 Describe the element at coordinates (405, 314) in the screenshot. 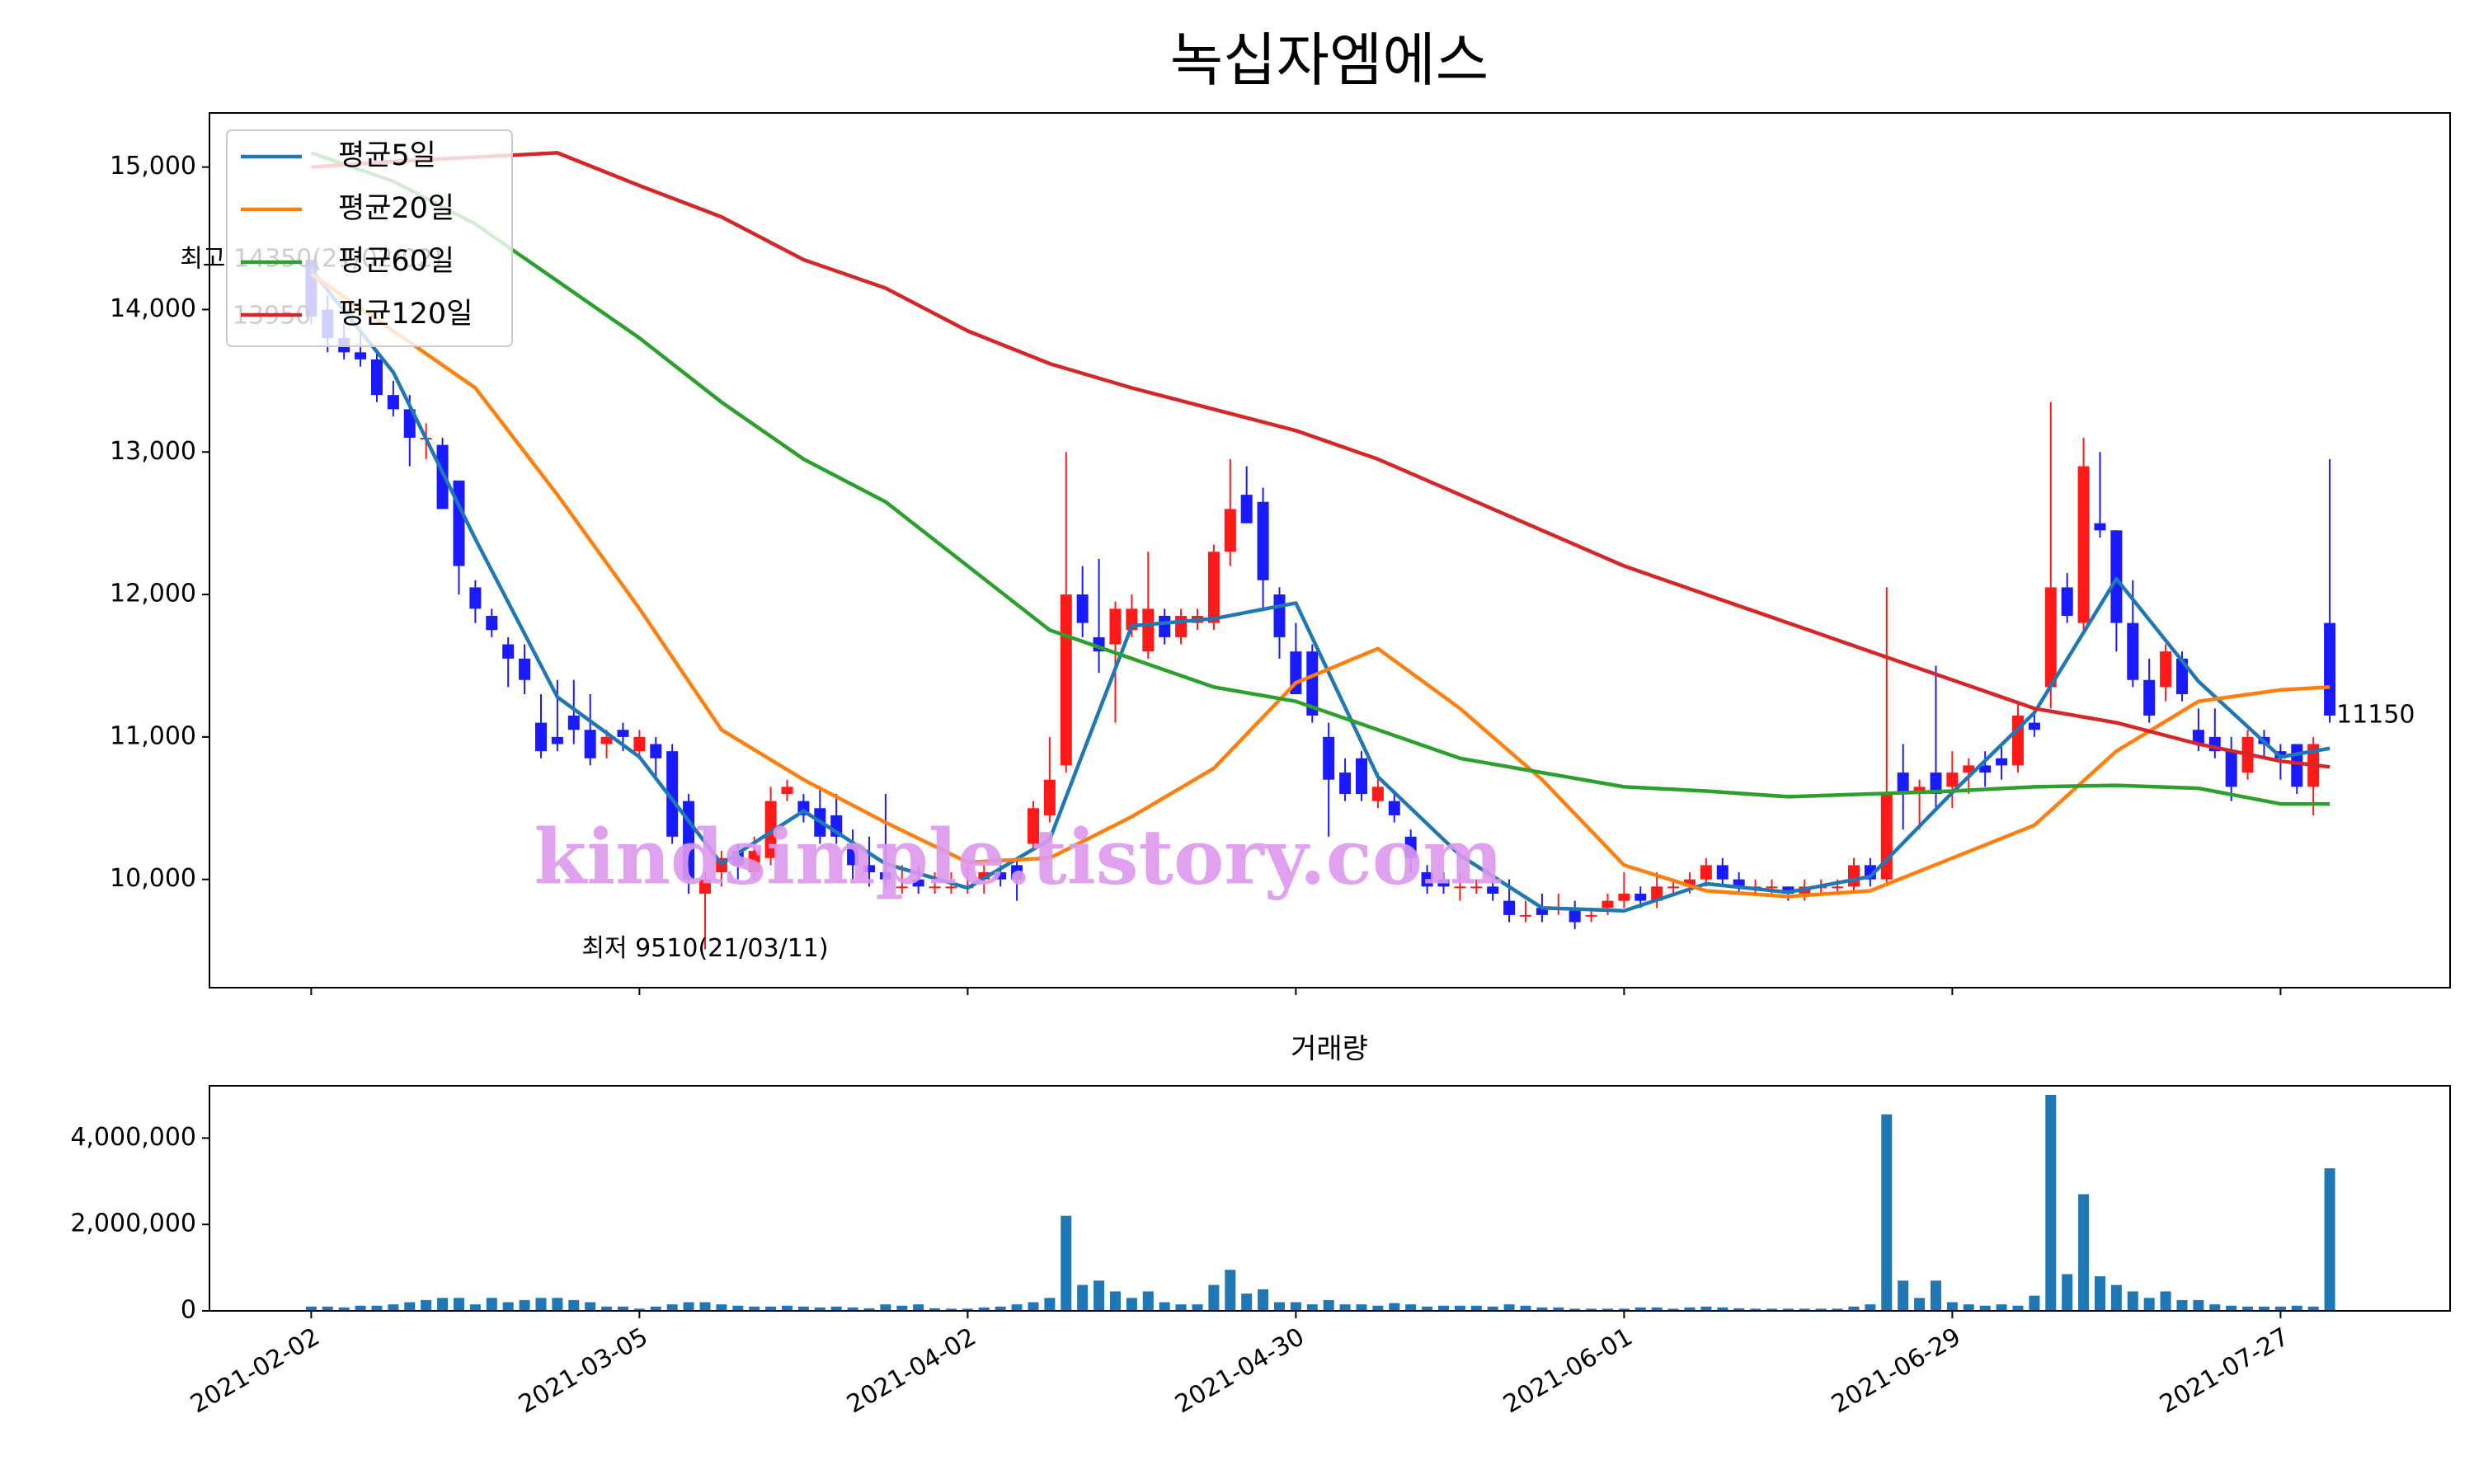

I see `legend-label: 평균120일` at that location.